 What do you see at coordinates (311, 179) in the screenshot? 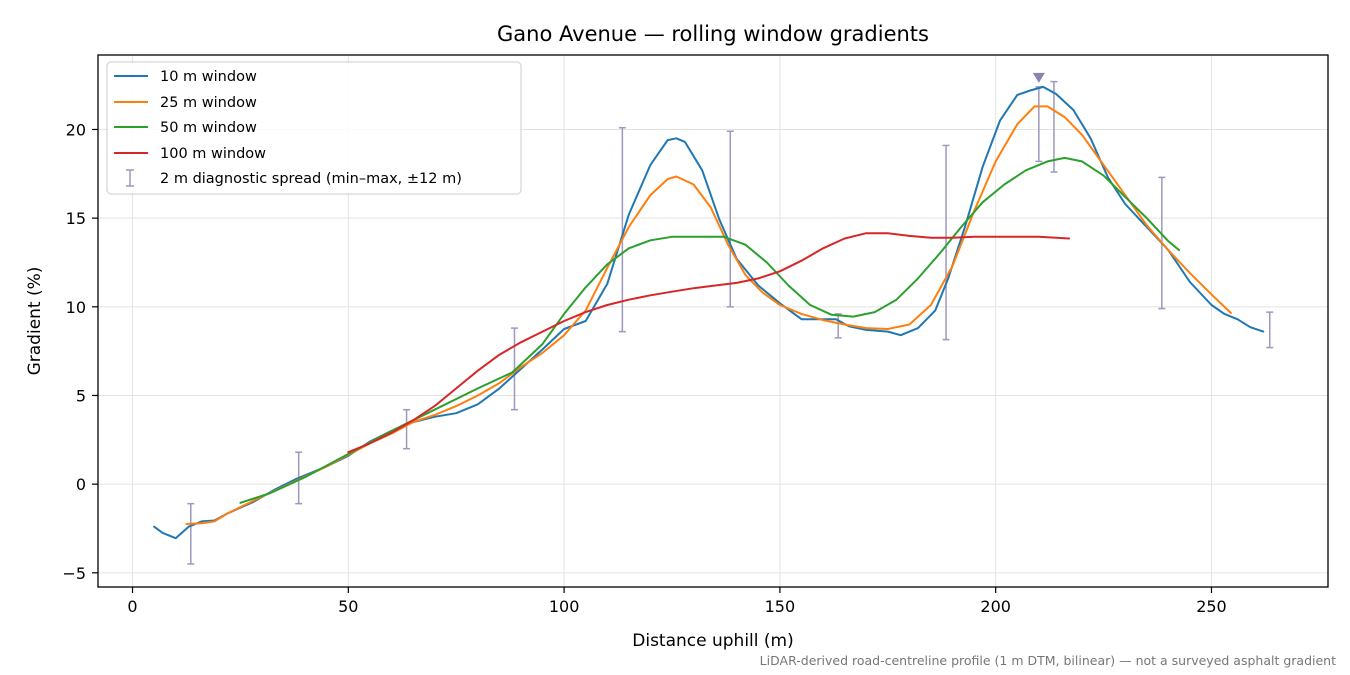
I see `legend-label-errorbar: 2 m diagnostic spread (min–max, ±12 m)` at bounding box center [311, 179].